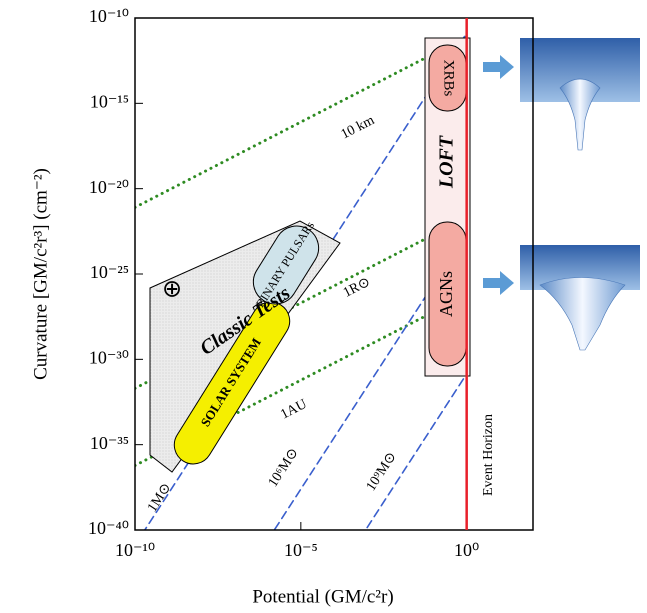  What do you see at coordinates (109, 187) in the screenshot?
I see `y-tick-label: 10⁻²⁰` at bounding box center [109, 187].